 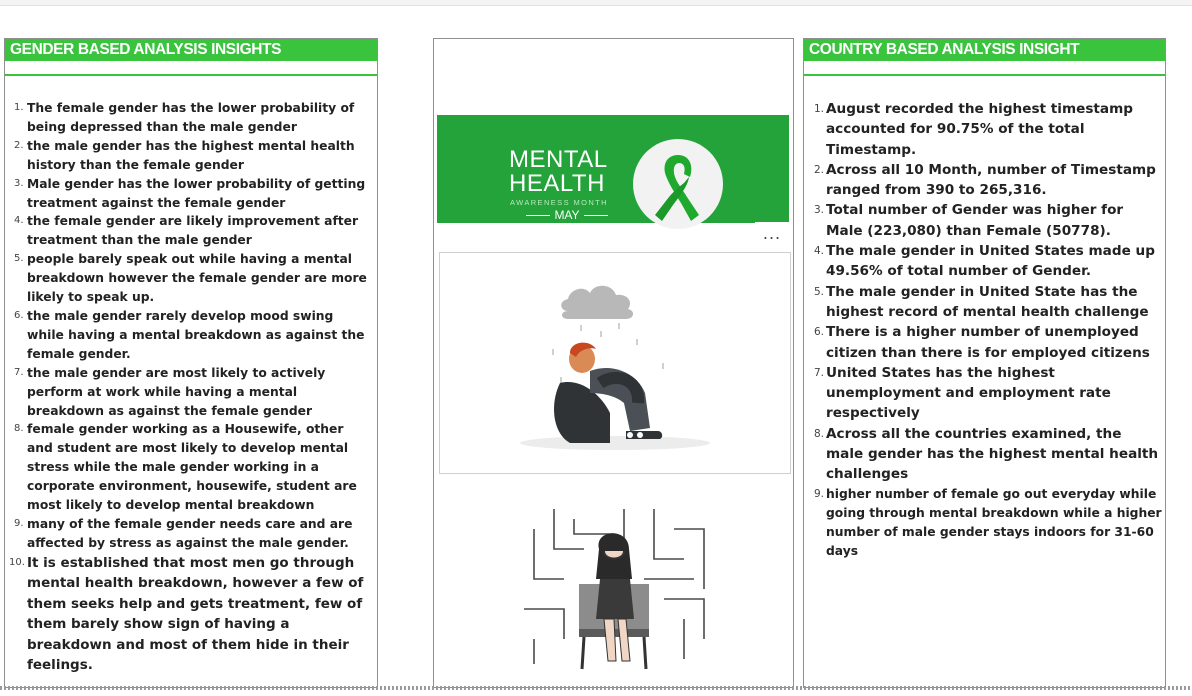 What do you see at coordinates (596, 688) in the screenshot?
I see `bottom-dotted-border` at bounding box center [596, 688].